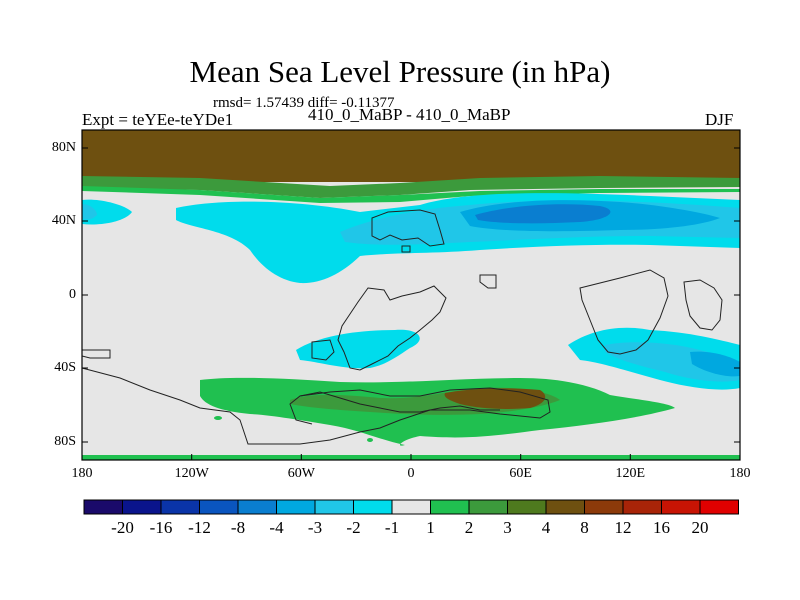 This screenshot has width=800, height=600. What do you see at coordinates (63, 220) in the screenshot?
I see `lat-label: 40N` at bounding box center [63, 220].